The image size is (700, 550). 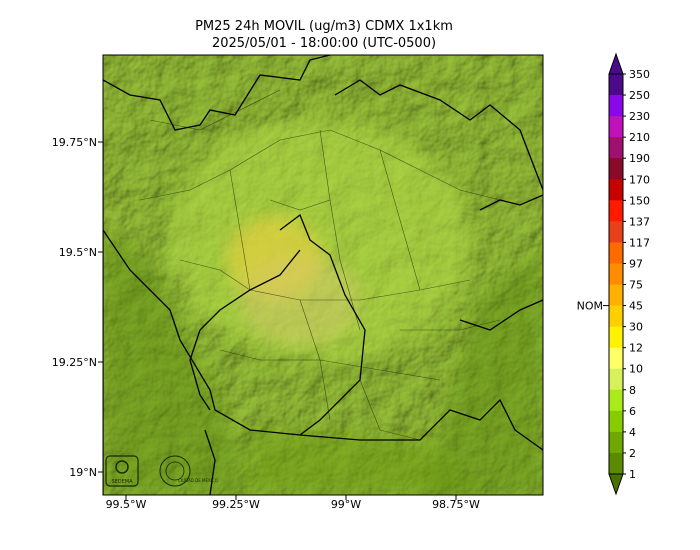 I want to click on colorbar-tick-label: 45, so click(x=636, y=306).